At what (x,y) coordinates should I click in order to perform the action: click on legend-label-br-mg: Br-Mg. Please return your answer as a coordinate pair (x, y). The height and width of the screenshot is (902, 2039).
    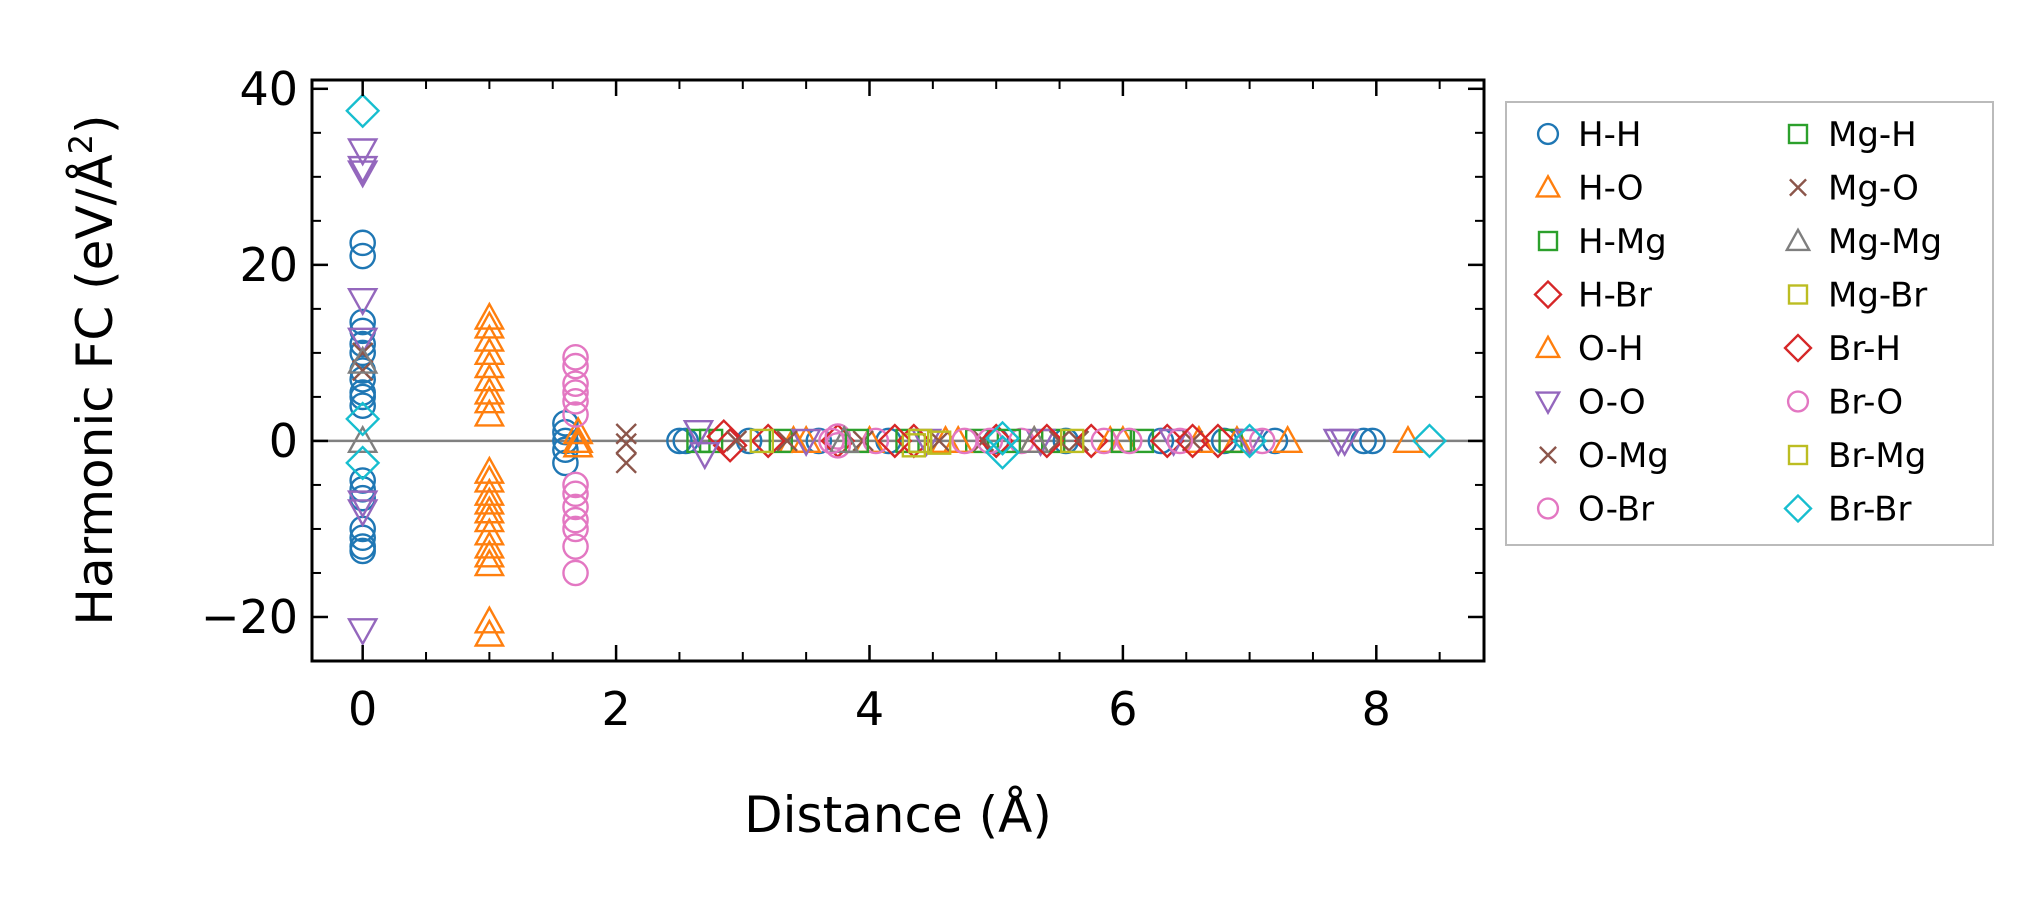
    Looking at the image, I should click on (1877, 456).